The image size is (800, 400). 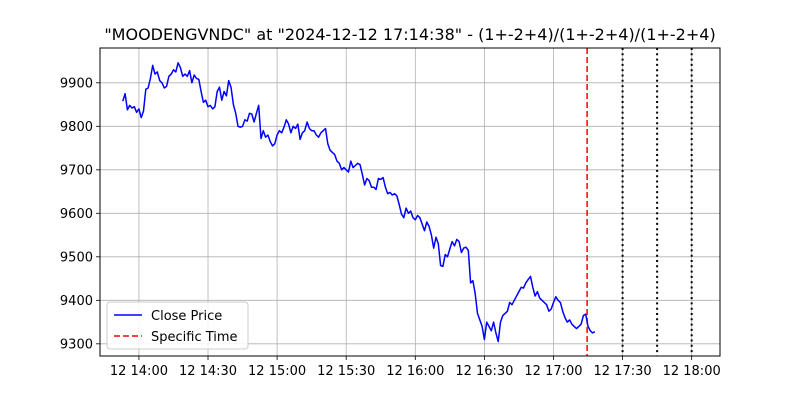 I want to click on legend-label: Close Price, so click(x=186, y=316).